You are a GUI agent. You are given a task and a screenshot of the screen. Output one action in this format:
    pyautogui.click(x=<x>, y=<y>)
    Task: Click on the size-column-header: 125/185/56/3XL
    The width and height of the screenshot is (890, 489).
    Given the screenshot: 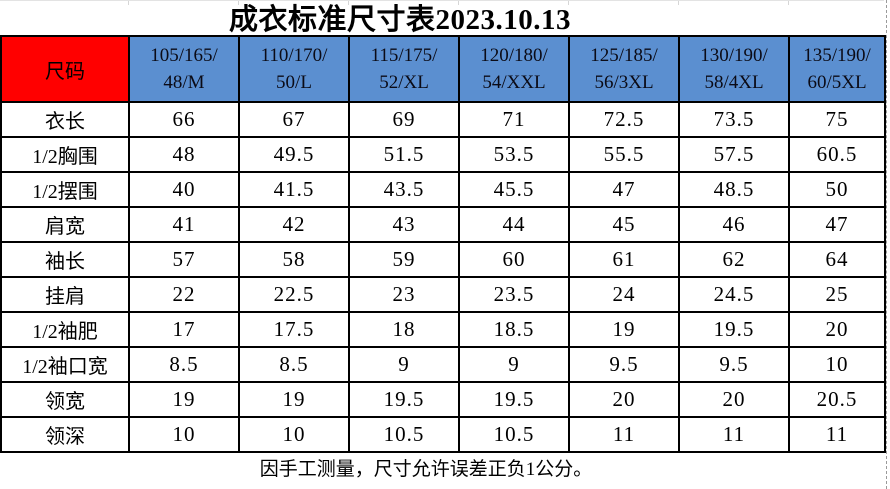 What is the action you would take?
    pyautogui.click(x=624, y=69)
    